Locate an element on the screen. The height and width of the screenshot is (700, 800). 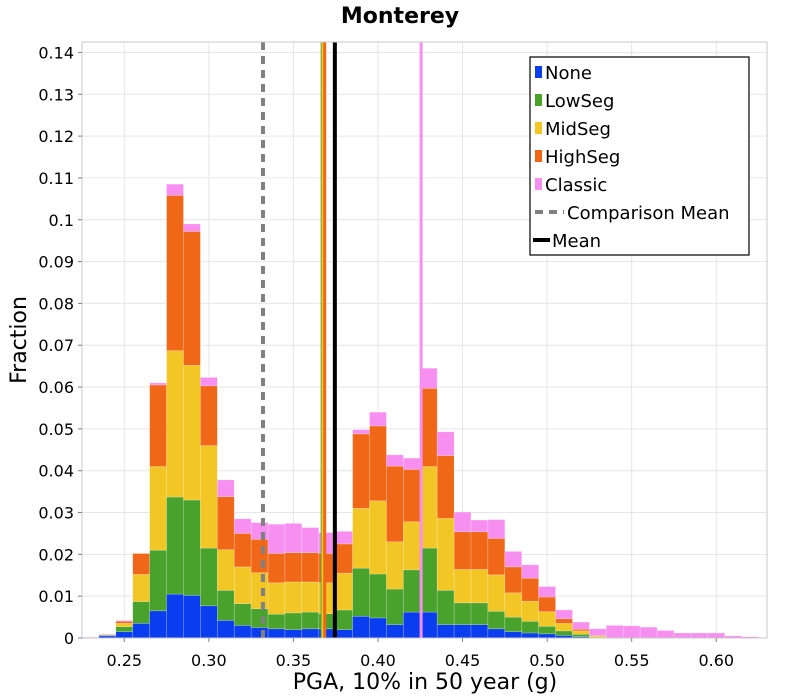
legend-swatch-none is located at coordinates (538, 72).